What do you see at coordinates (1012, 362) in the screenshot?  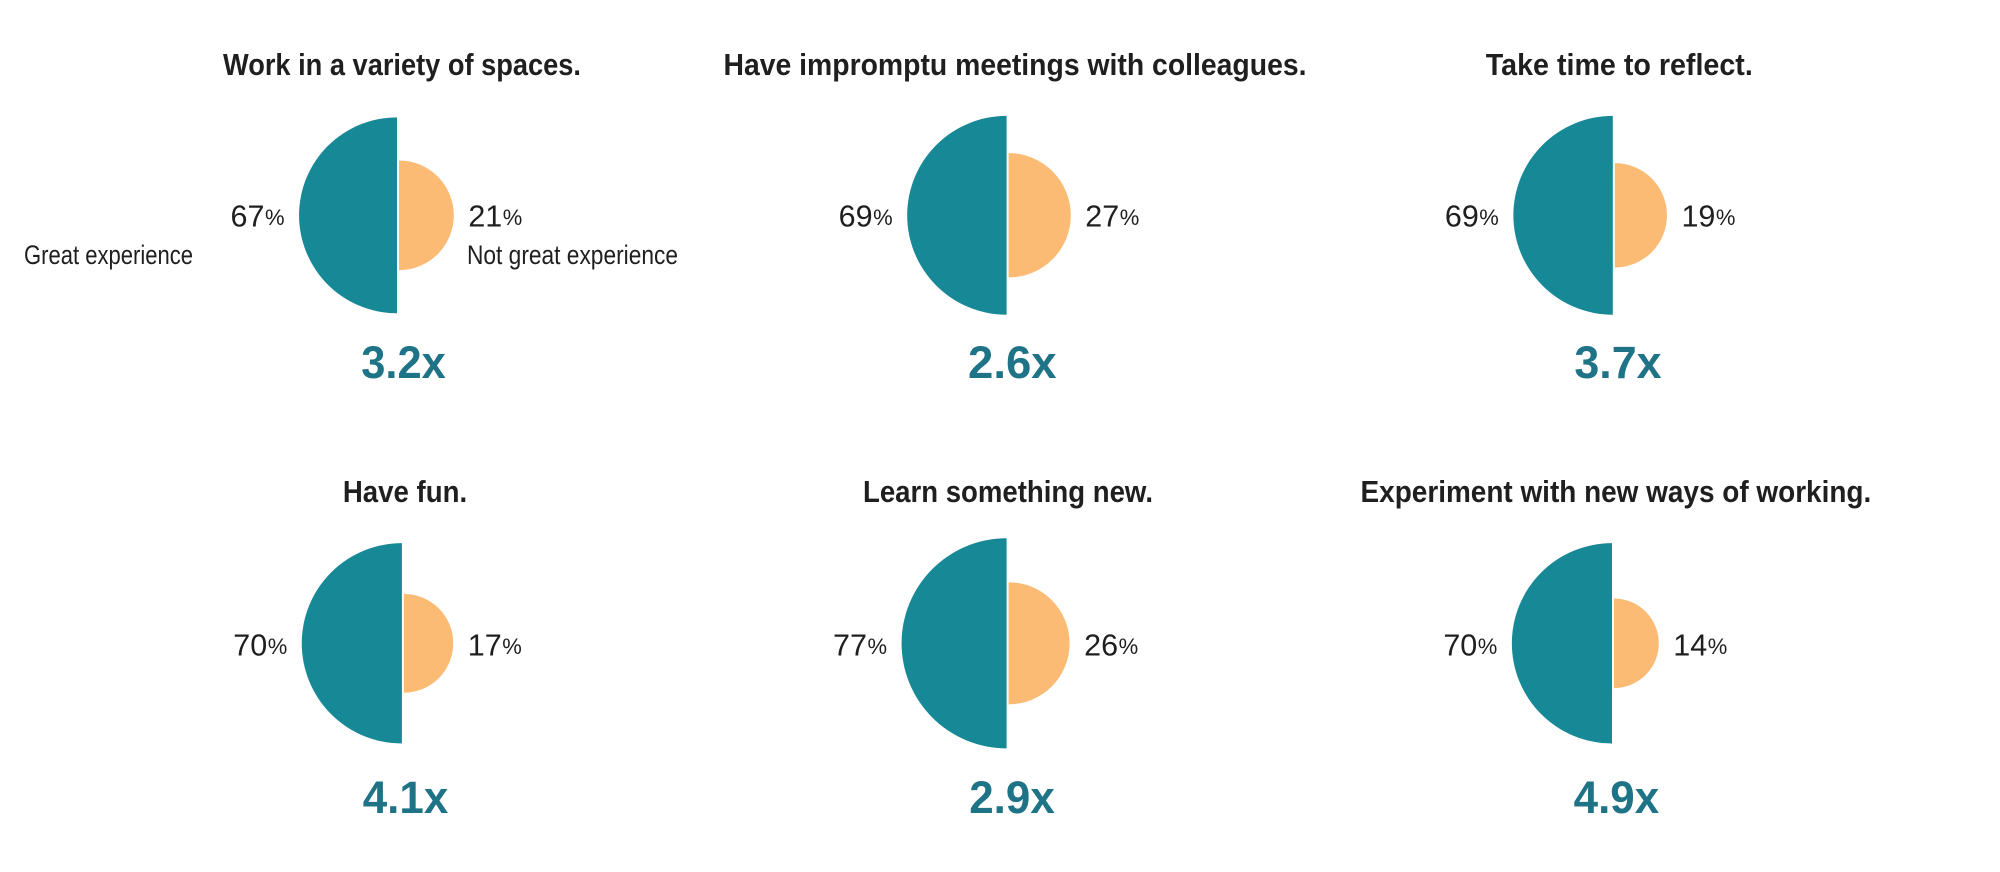 I see `svg-text: 2.6x` at bounding box center [1012, 362].